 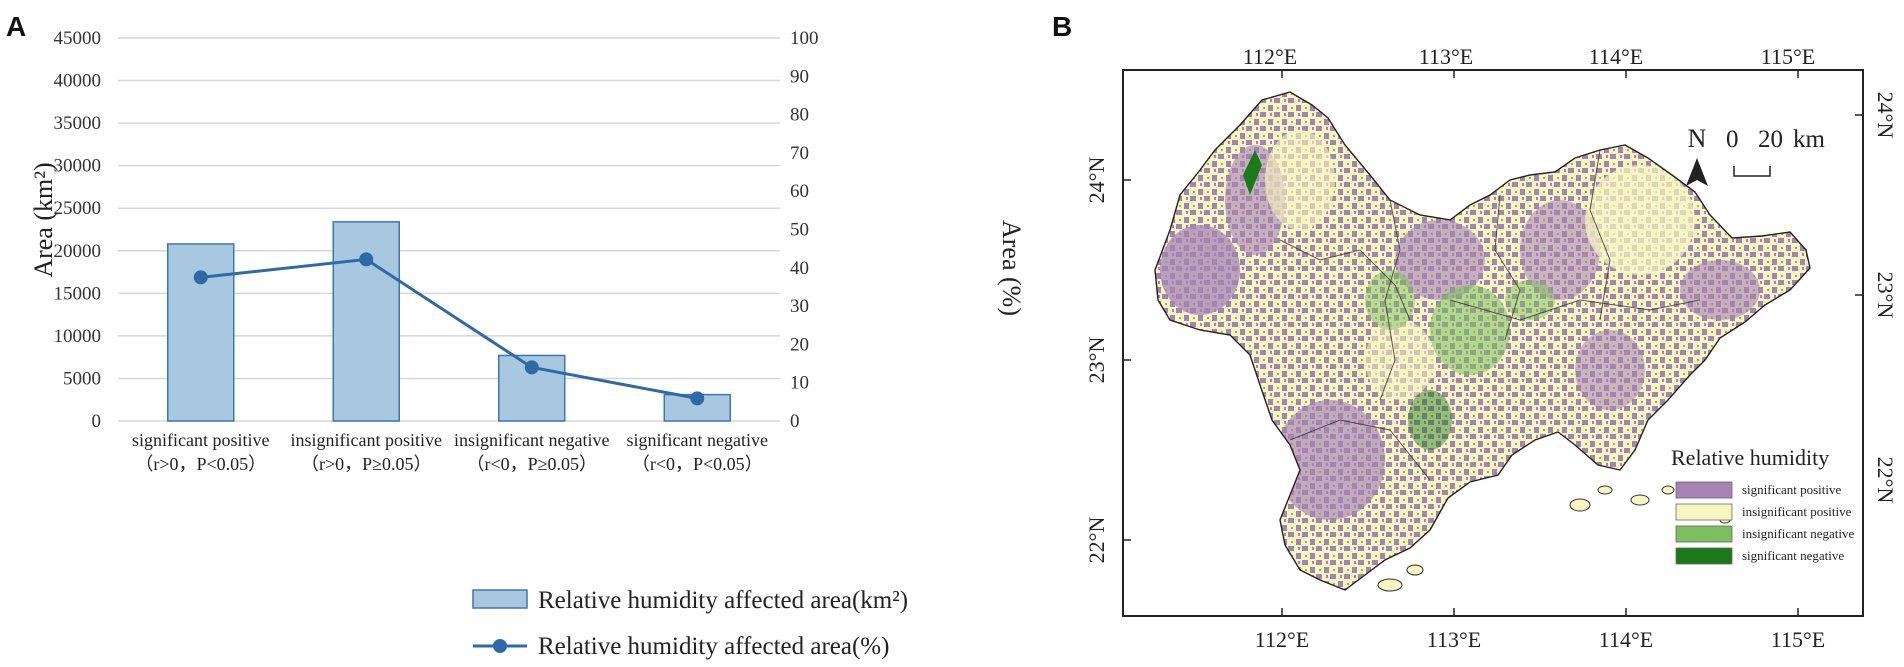 I want to click on right-tick-label: 90, so click(x=799, y=76).